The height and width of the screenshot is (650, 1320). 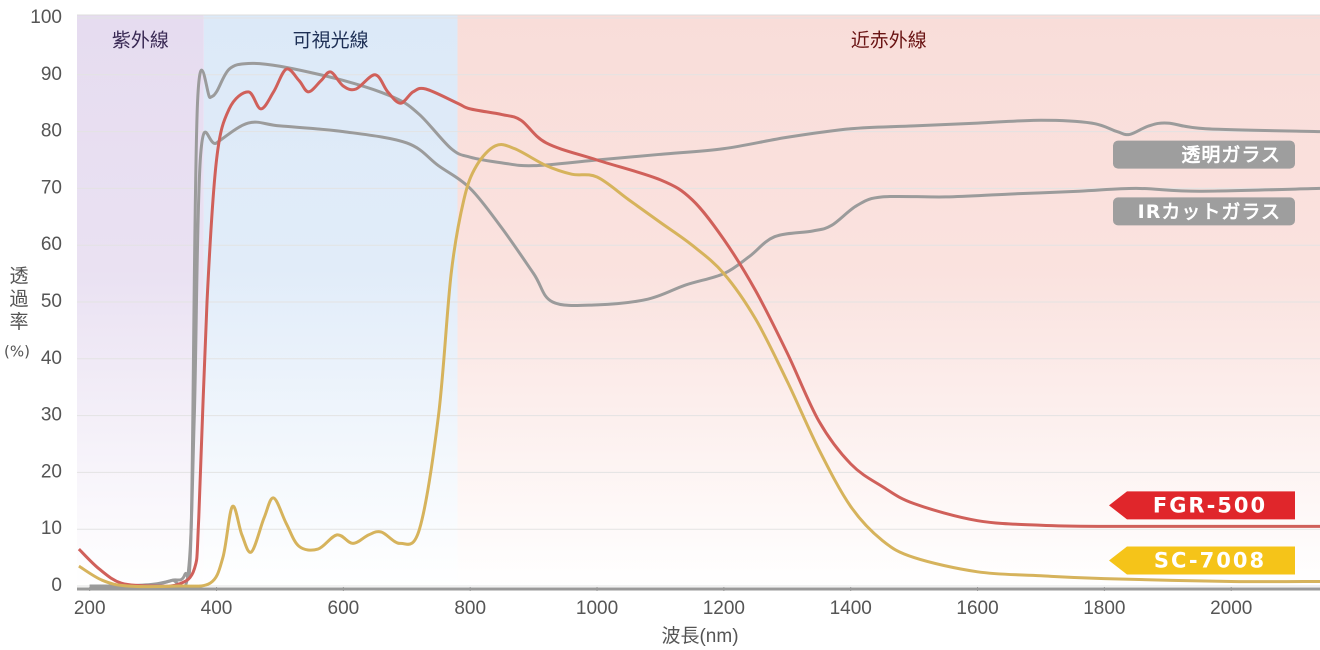 What do you see at coordinates (51, 301) in the screenshot?
I see `y-tick-label: 50` at bounding box center [51, 301].